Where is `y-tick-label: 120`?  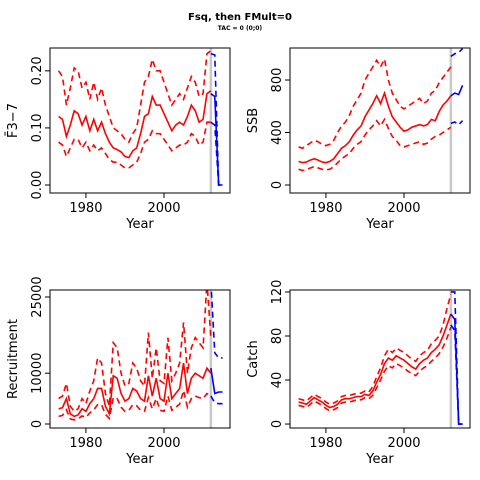
y-tick-label: 120 is located at coordinates (277, 292).